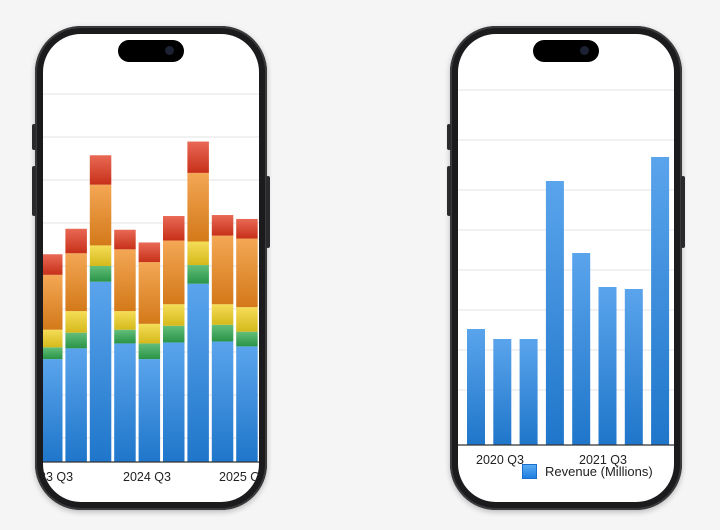  What do you see at coordinates (58, 477) in the screenshot?
I see `x-tick-label: 23 Q3` at bounding box center [58, 477].